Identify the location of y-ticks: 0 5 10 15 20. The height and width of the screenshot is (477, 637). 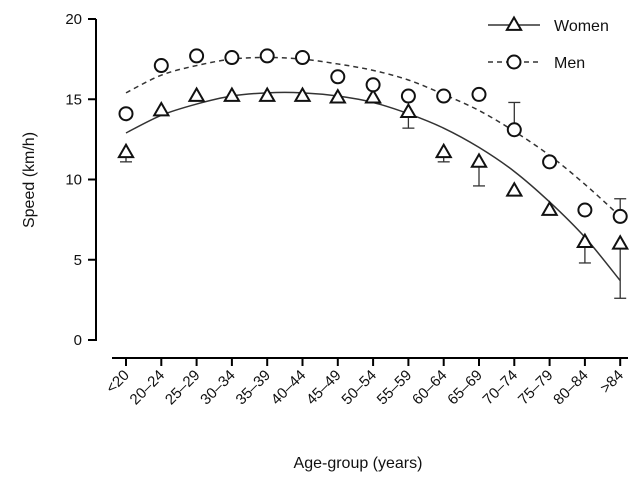
(80, 180).